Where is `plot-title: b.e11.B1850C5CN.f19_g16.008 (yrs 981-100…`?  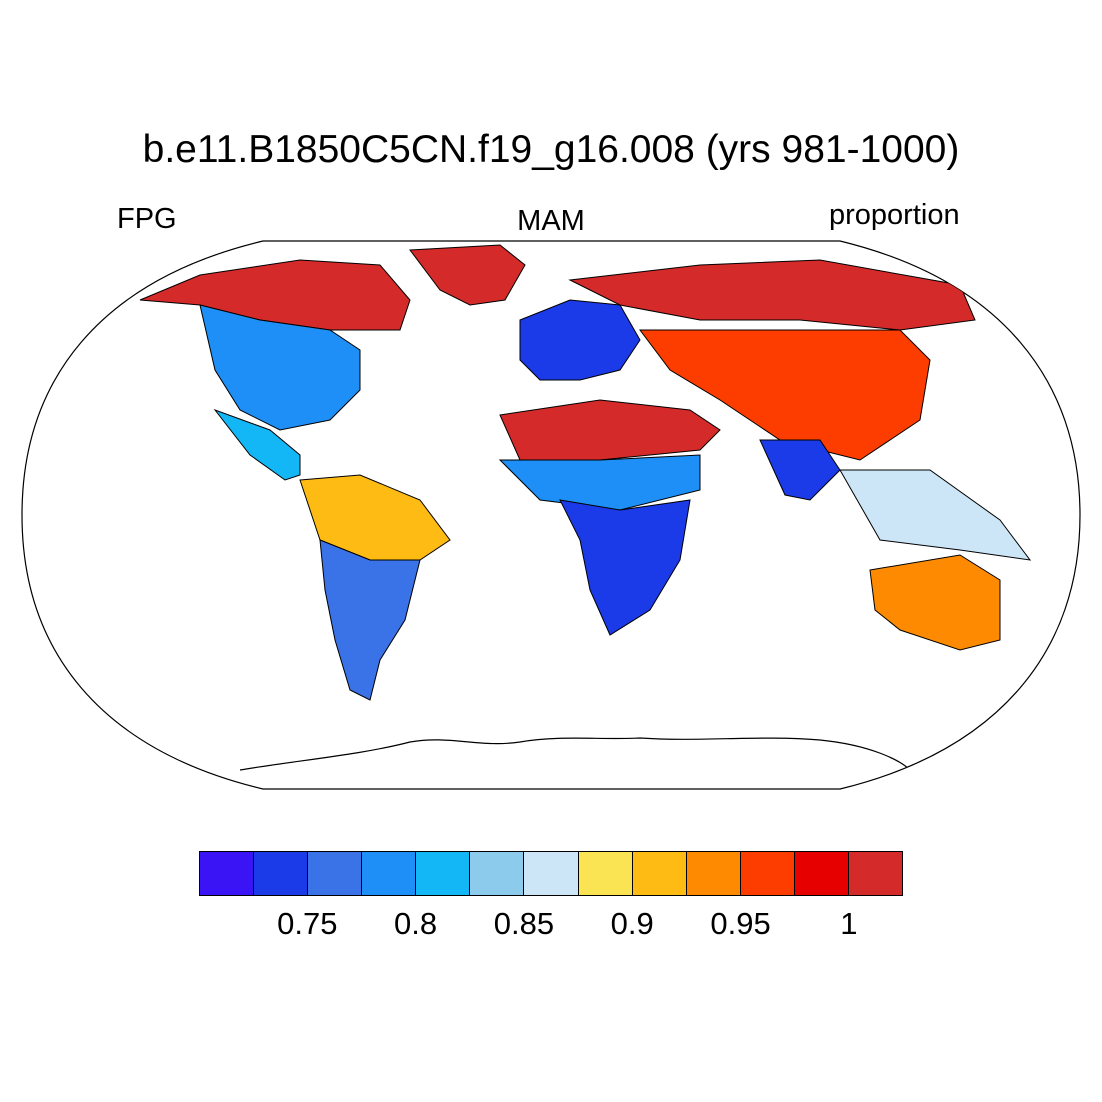
plot-title: b.e11.B1850C5CN.f19_g16.008 (yrs 981-100… is located at coordinates (551, 149).